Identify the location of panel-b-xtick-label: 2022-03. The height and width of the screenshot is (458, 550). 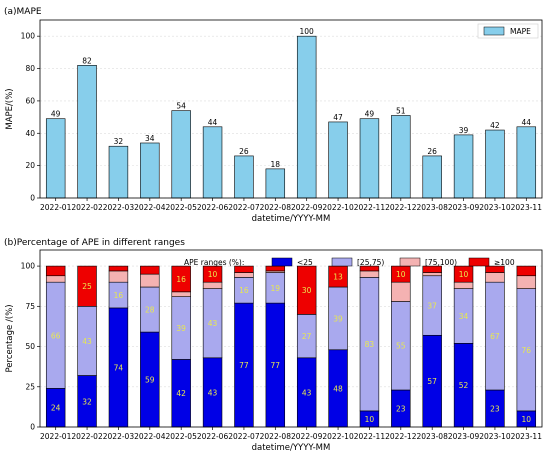
(119, 436).